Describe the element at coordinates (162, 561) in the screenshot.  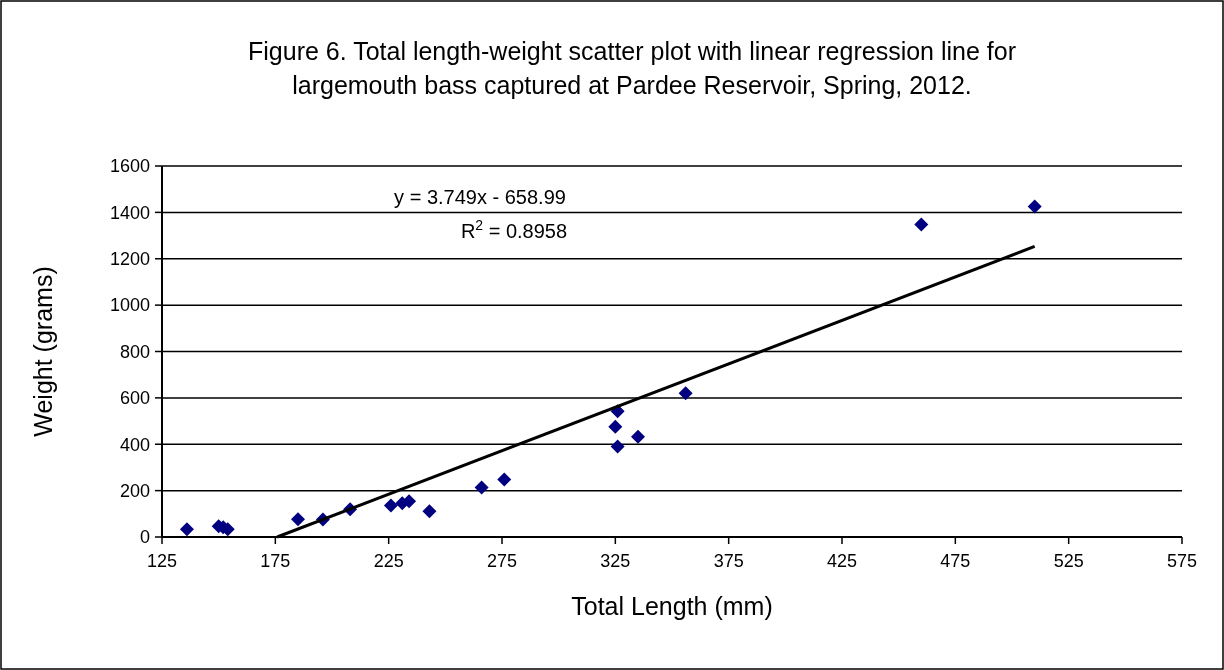
I see `x-tick-label: 125` at that location.